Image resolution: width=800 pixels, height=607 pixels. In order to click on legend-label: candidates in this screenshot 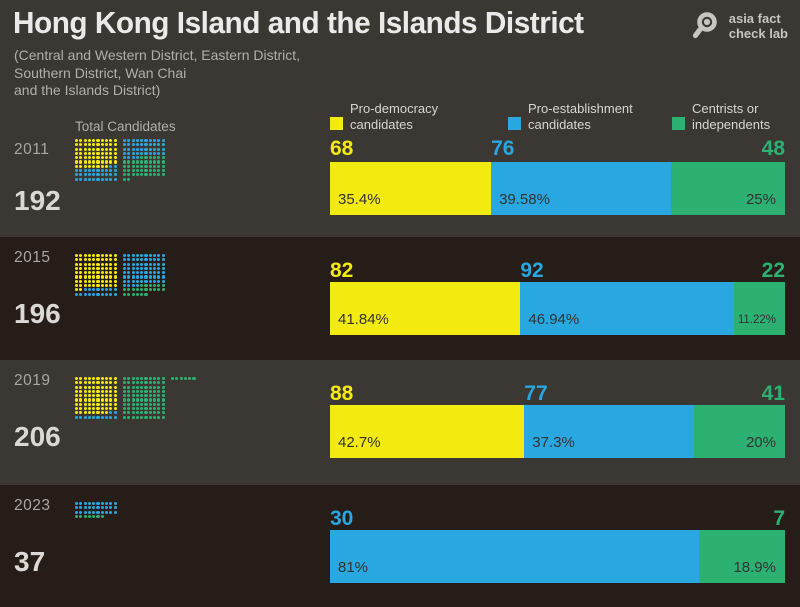, I will do `click(381, 124)`.